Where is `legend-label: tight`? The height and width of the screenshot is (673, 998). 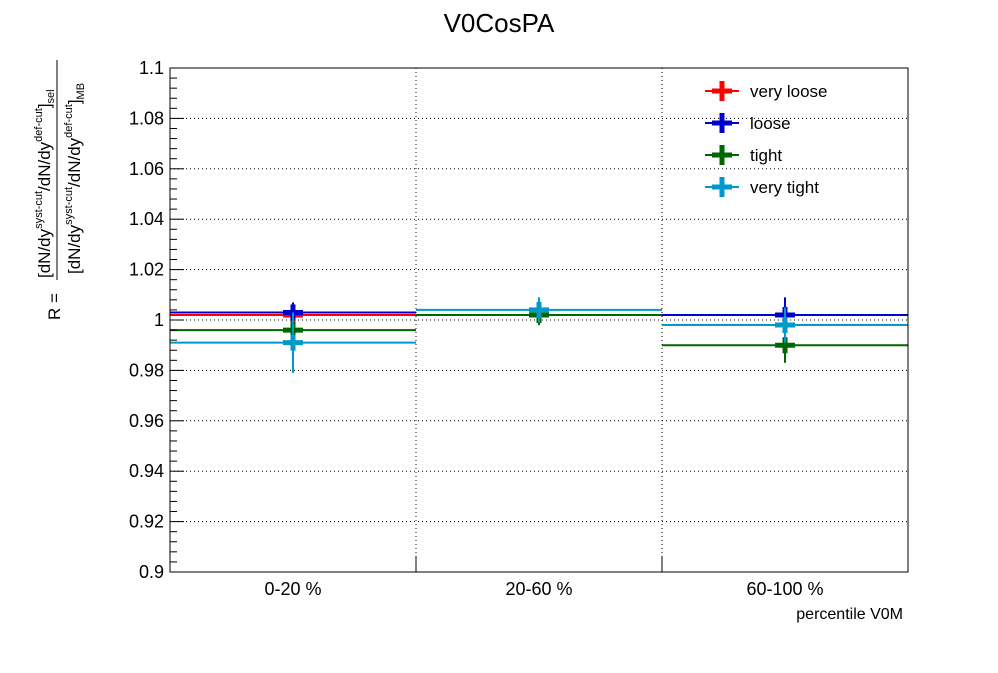 legend-label: tight is located at coordinates (766, 155).